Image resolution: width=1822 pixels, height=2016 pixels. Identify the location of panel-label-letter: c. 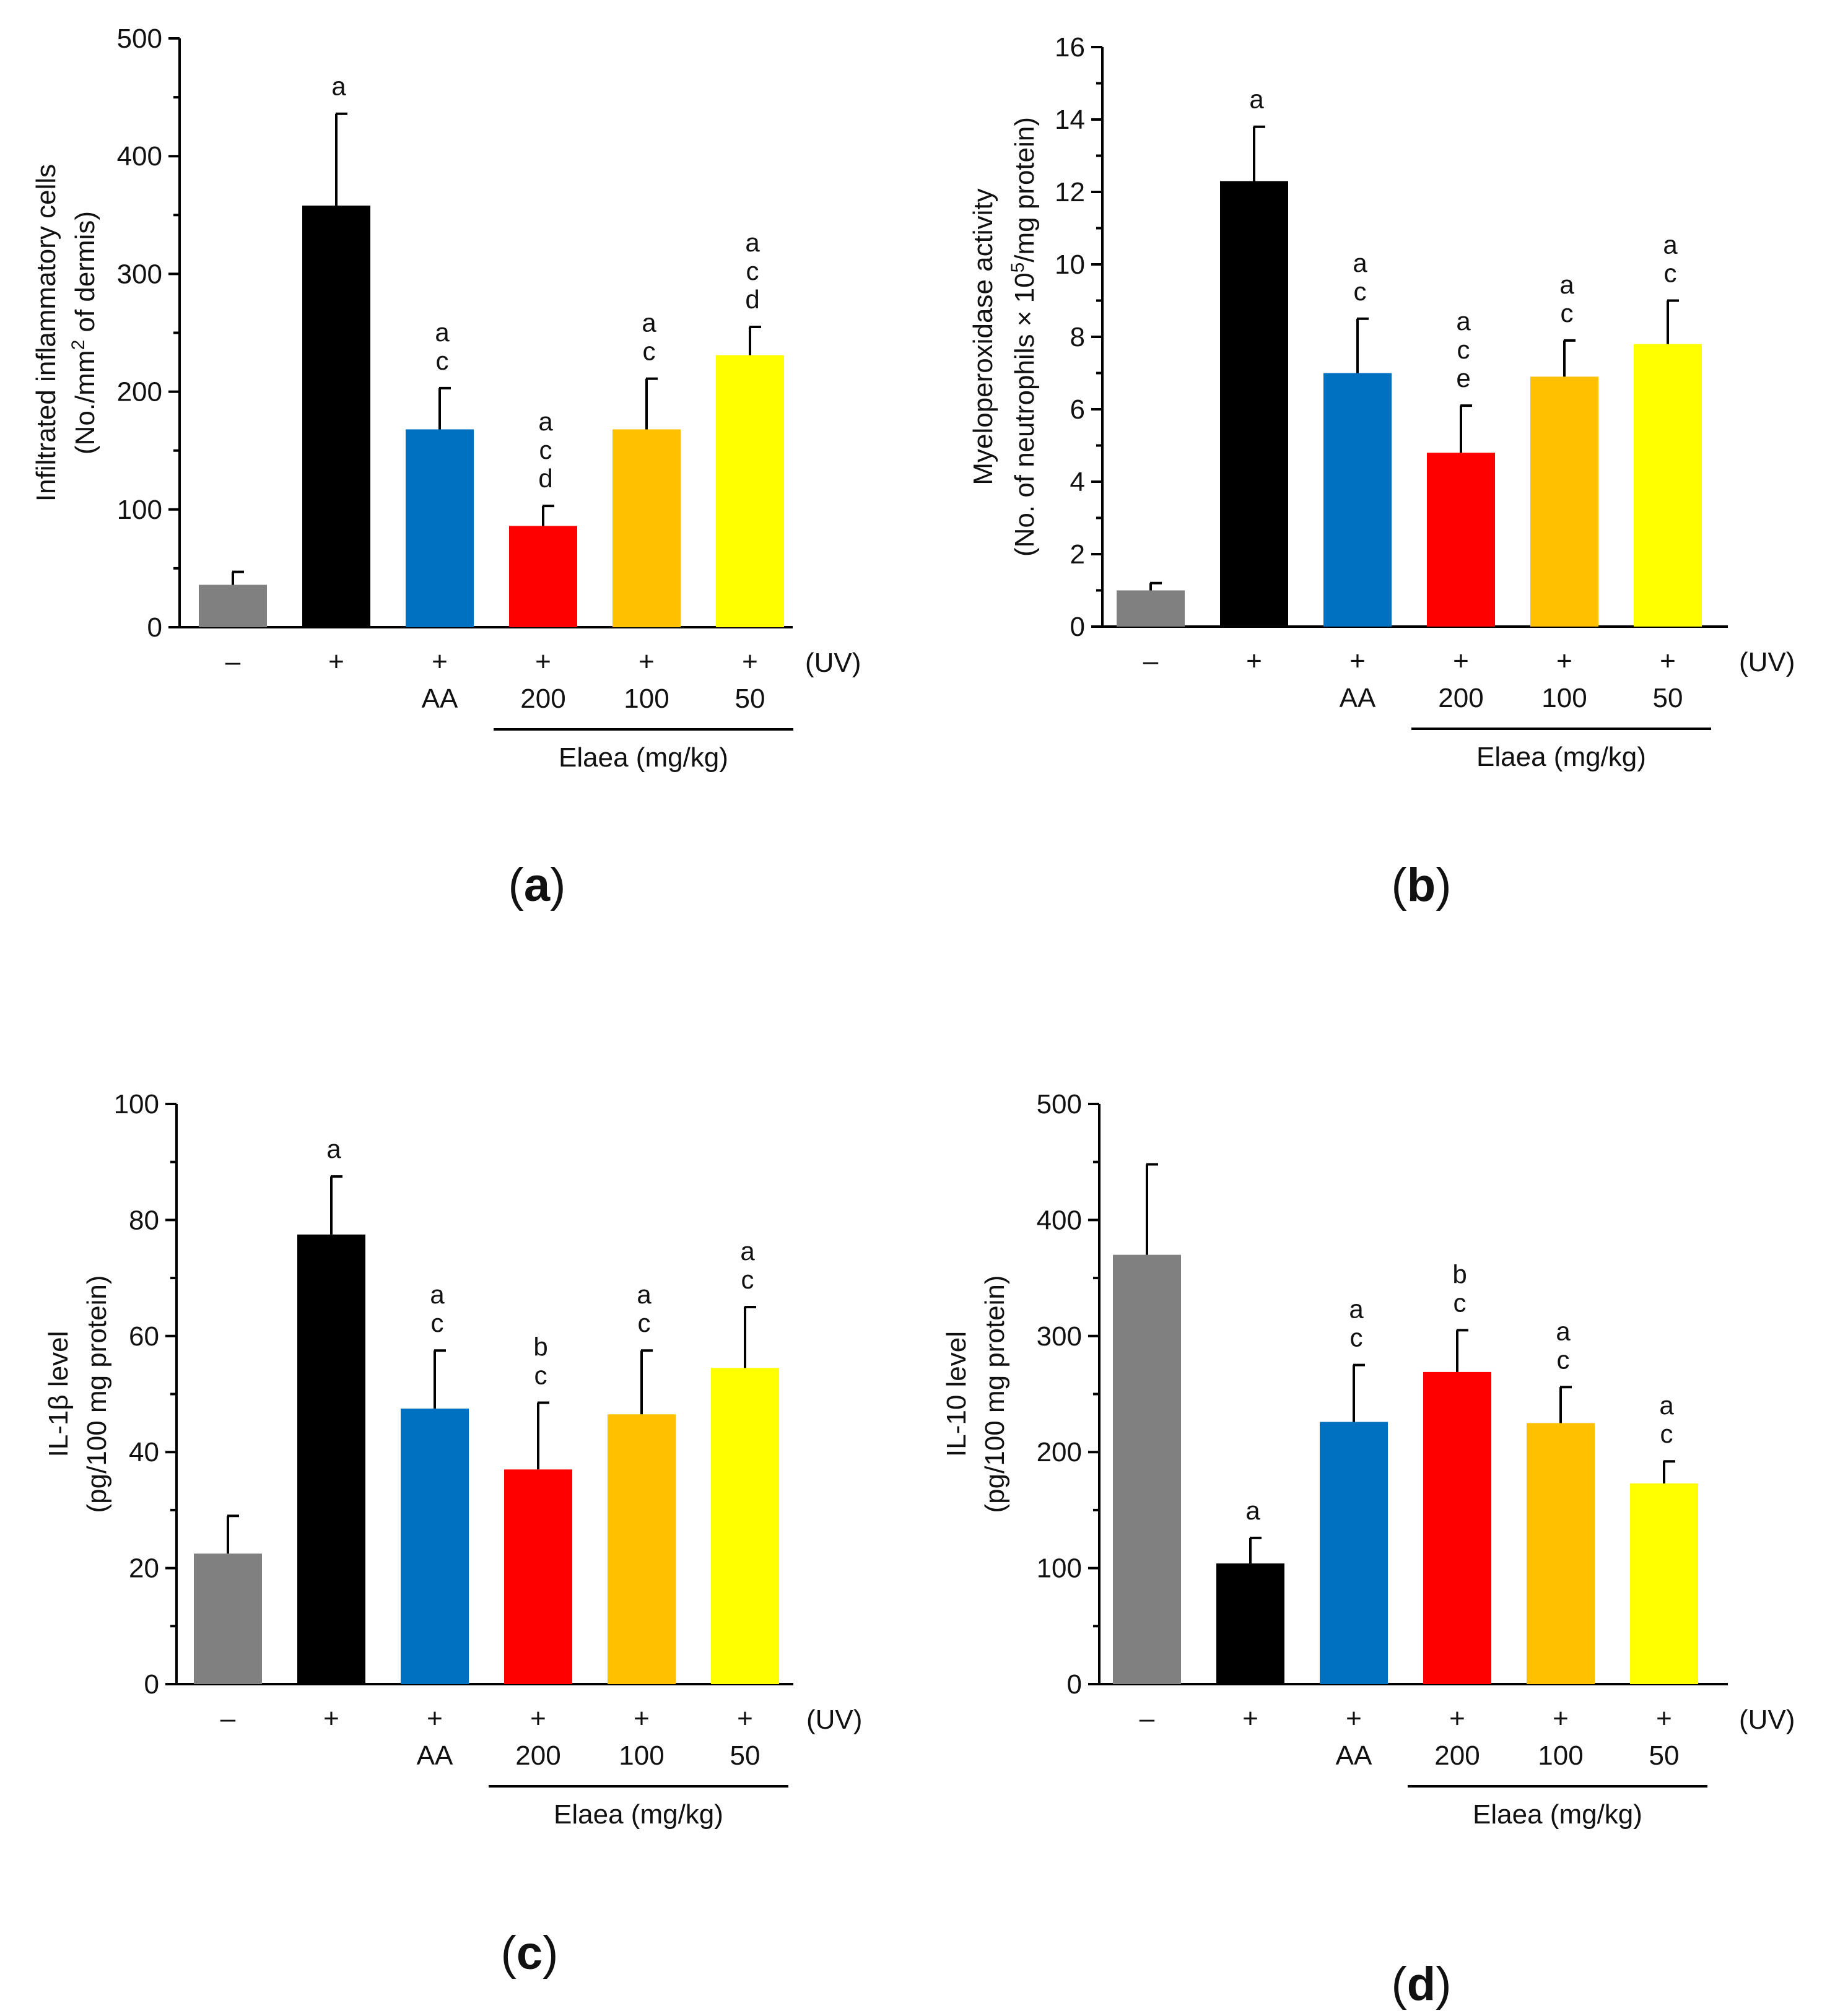
(530, 1953).